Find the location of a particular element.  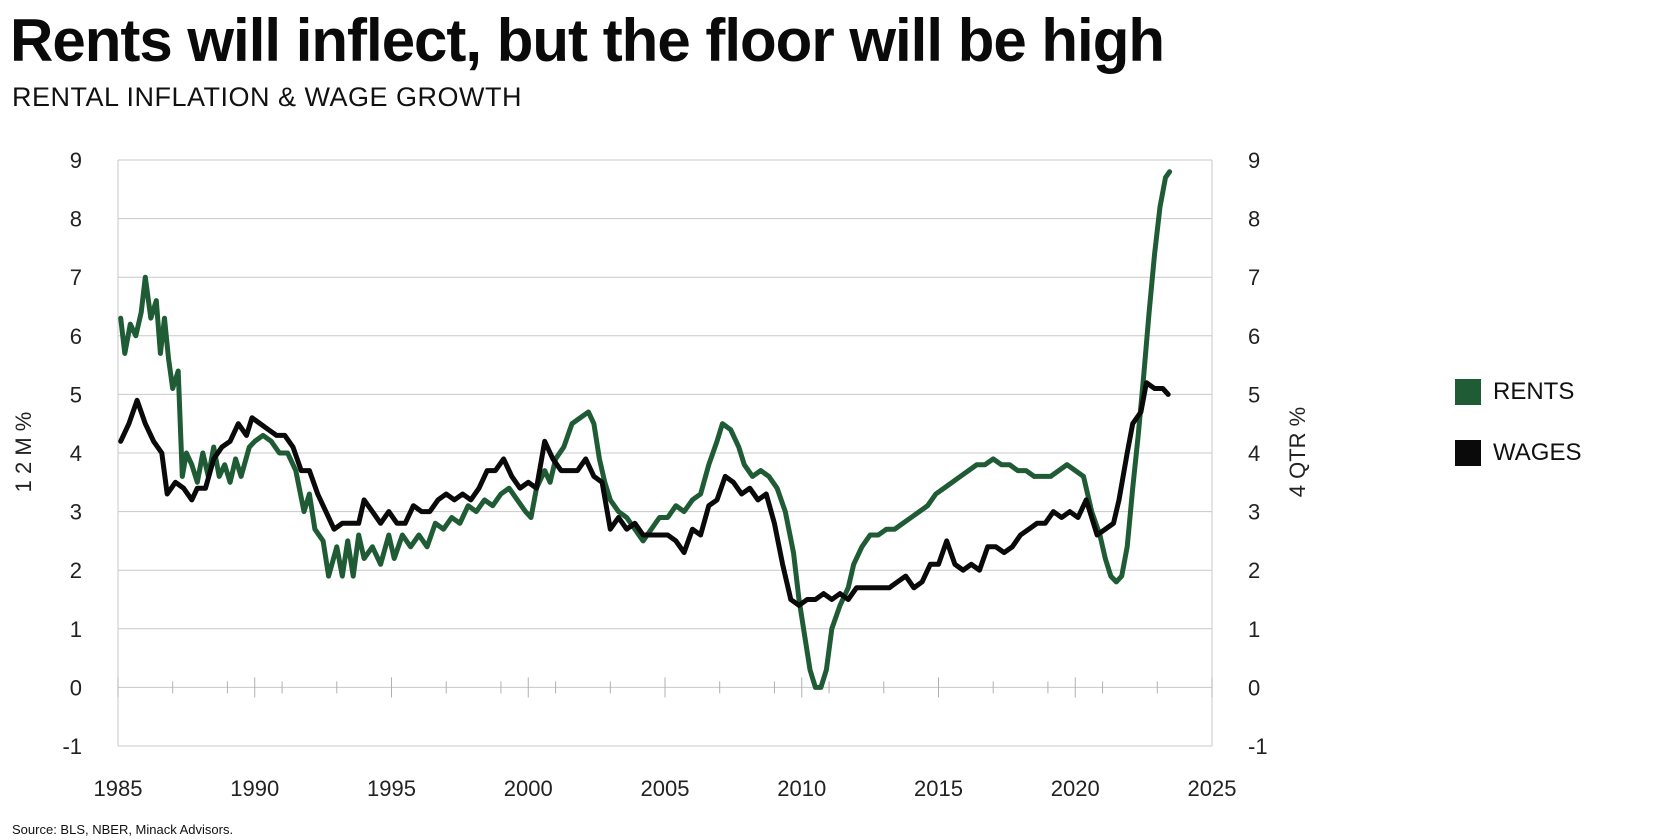

legend-label-wages: WAGES is located at coordinates (1537, 452).